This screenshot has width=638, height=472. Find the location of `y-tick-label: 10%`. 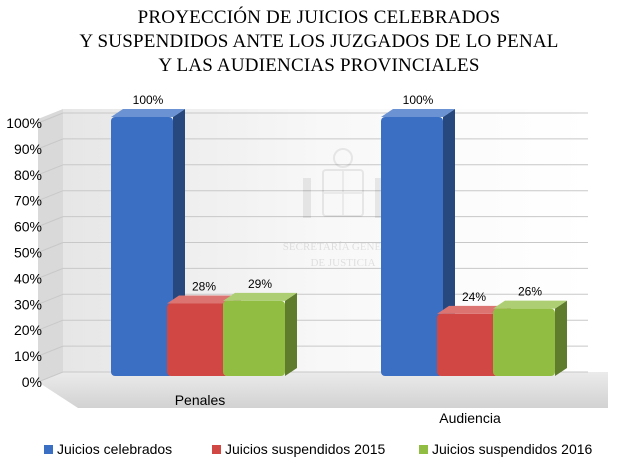

y-tick-label: 10% is located at coordinates (28, 356).